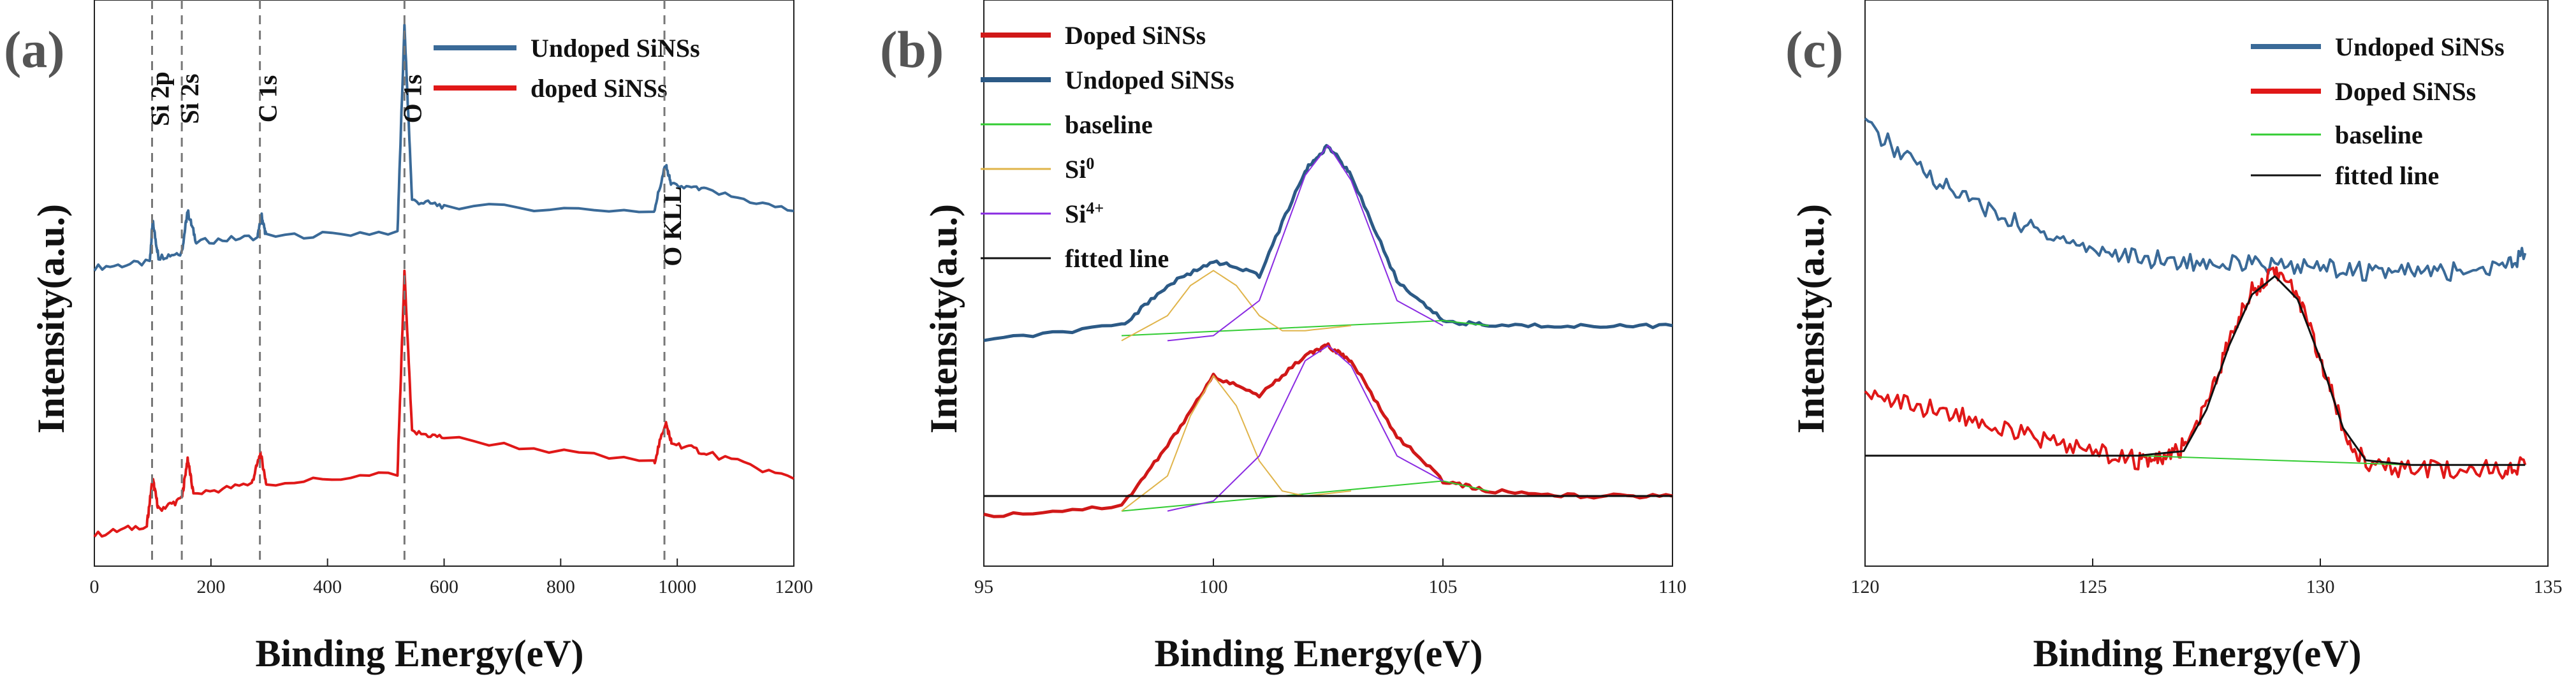  What do you see at coordinates (794, 586) in the screenshot?
I see `x-tick-label: 1200` at bounding box center [794, 586].